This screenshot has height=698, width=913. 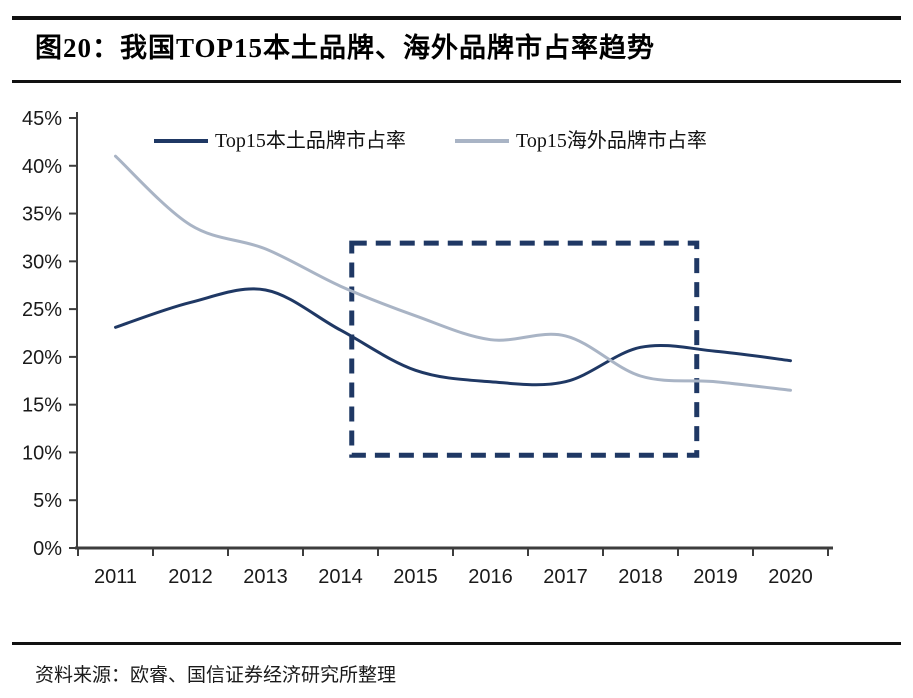 What do you see at coordinates (190, 577) in the screenshot?
I see `x-tick-label: 2012` at bounding box center [190, 577].